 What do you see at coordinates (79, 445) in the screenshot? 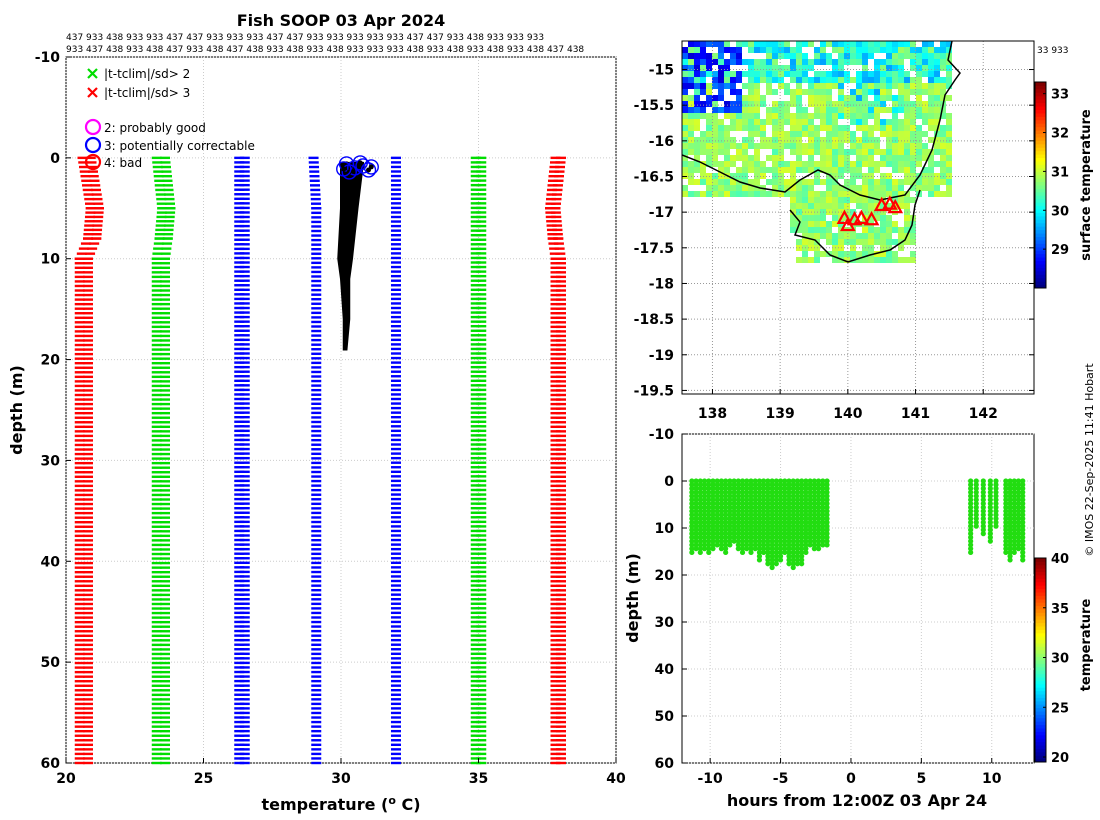
I see `clim-3sd-low-mark` at bounding box center [79, 445].